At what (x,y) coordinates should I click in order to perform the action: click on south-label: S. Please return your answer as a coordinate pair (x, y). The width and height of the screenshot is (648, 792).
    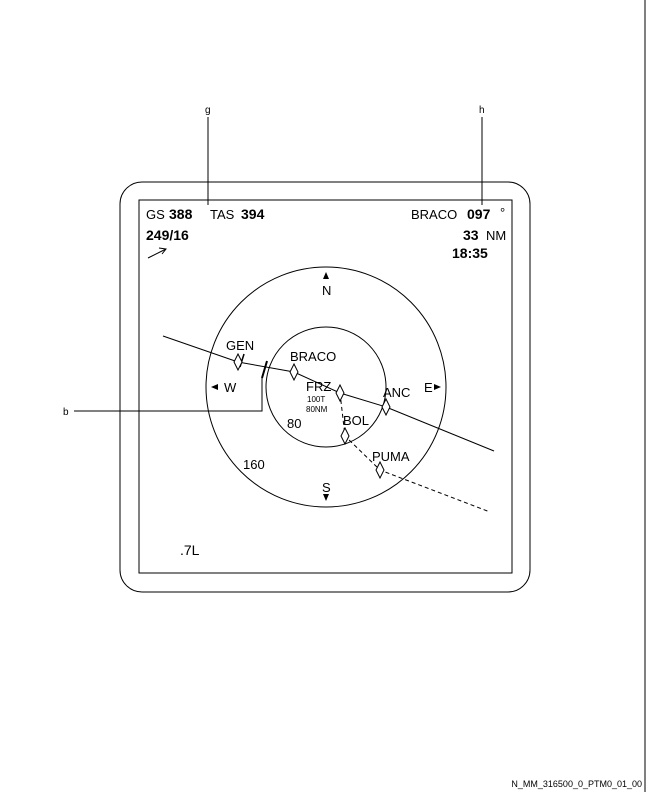
    Looking at the image, I should click on (326, 487).